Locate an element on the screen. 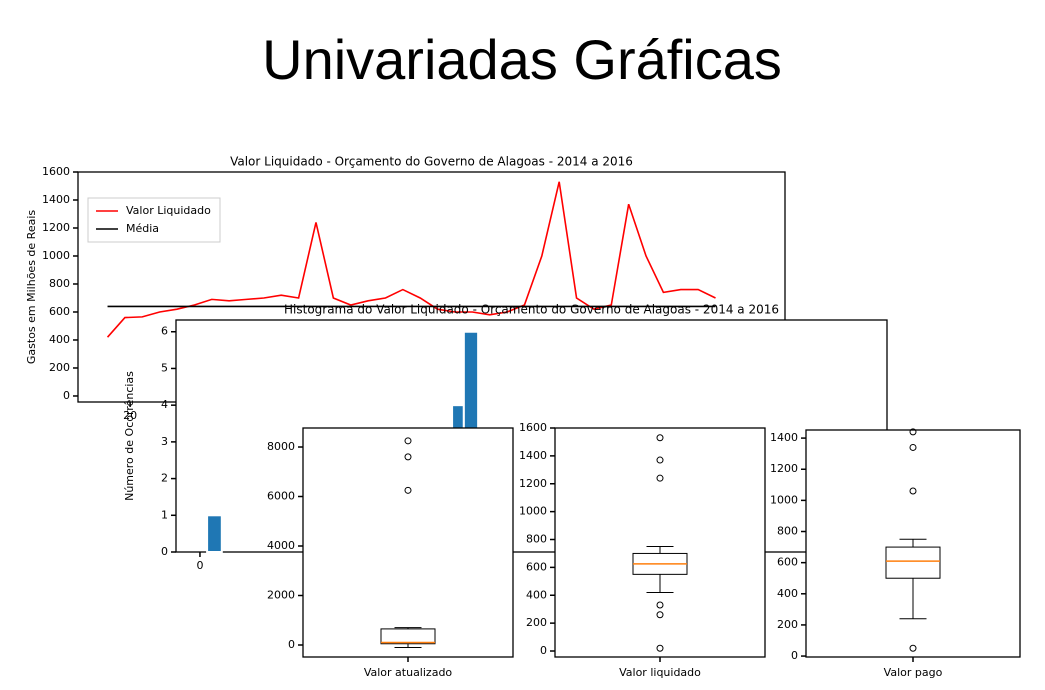 The height and width of the screenshot is (690, 1045). y-axis-label: Número de Ocorrências is located at coordinates (129, 436).